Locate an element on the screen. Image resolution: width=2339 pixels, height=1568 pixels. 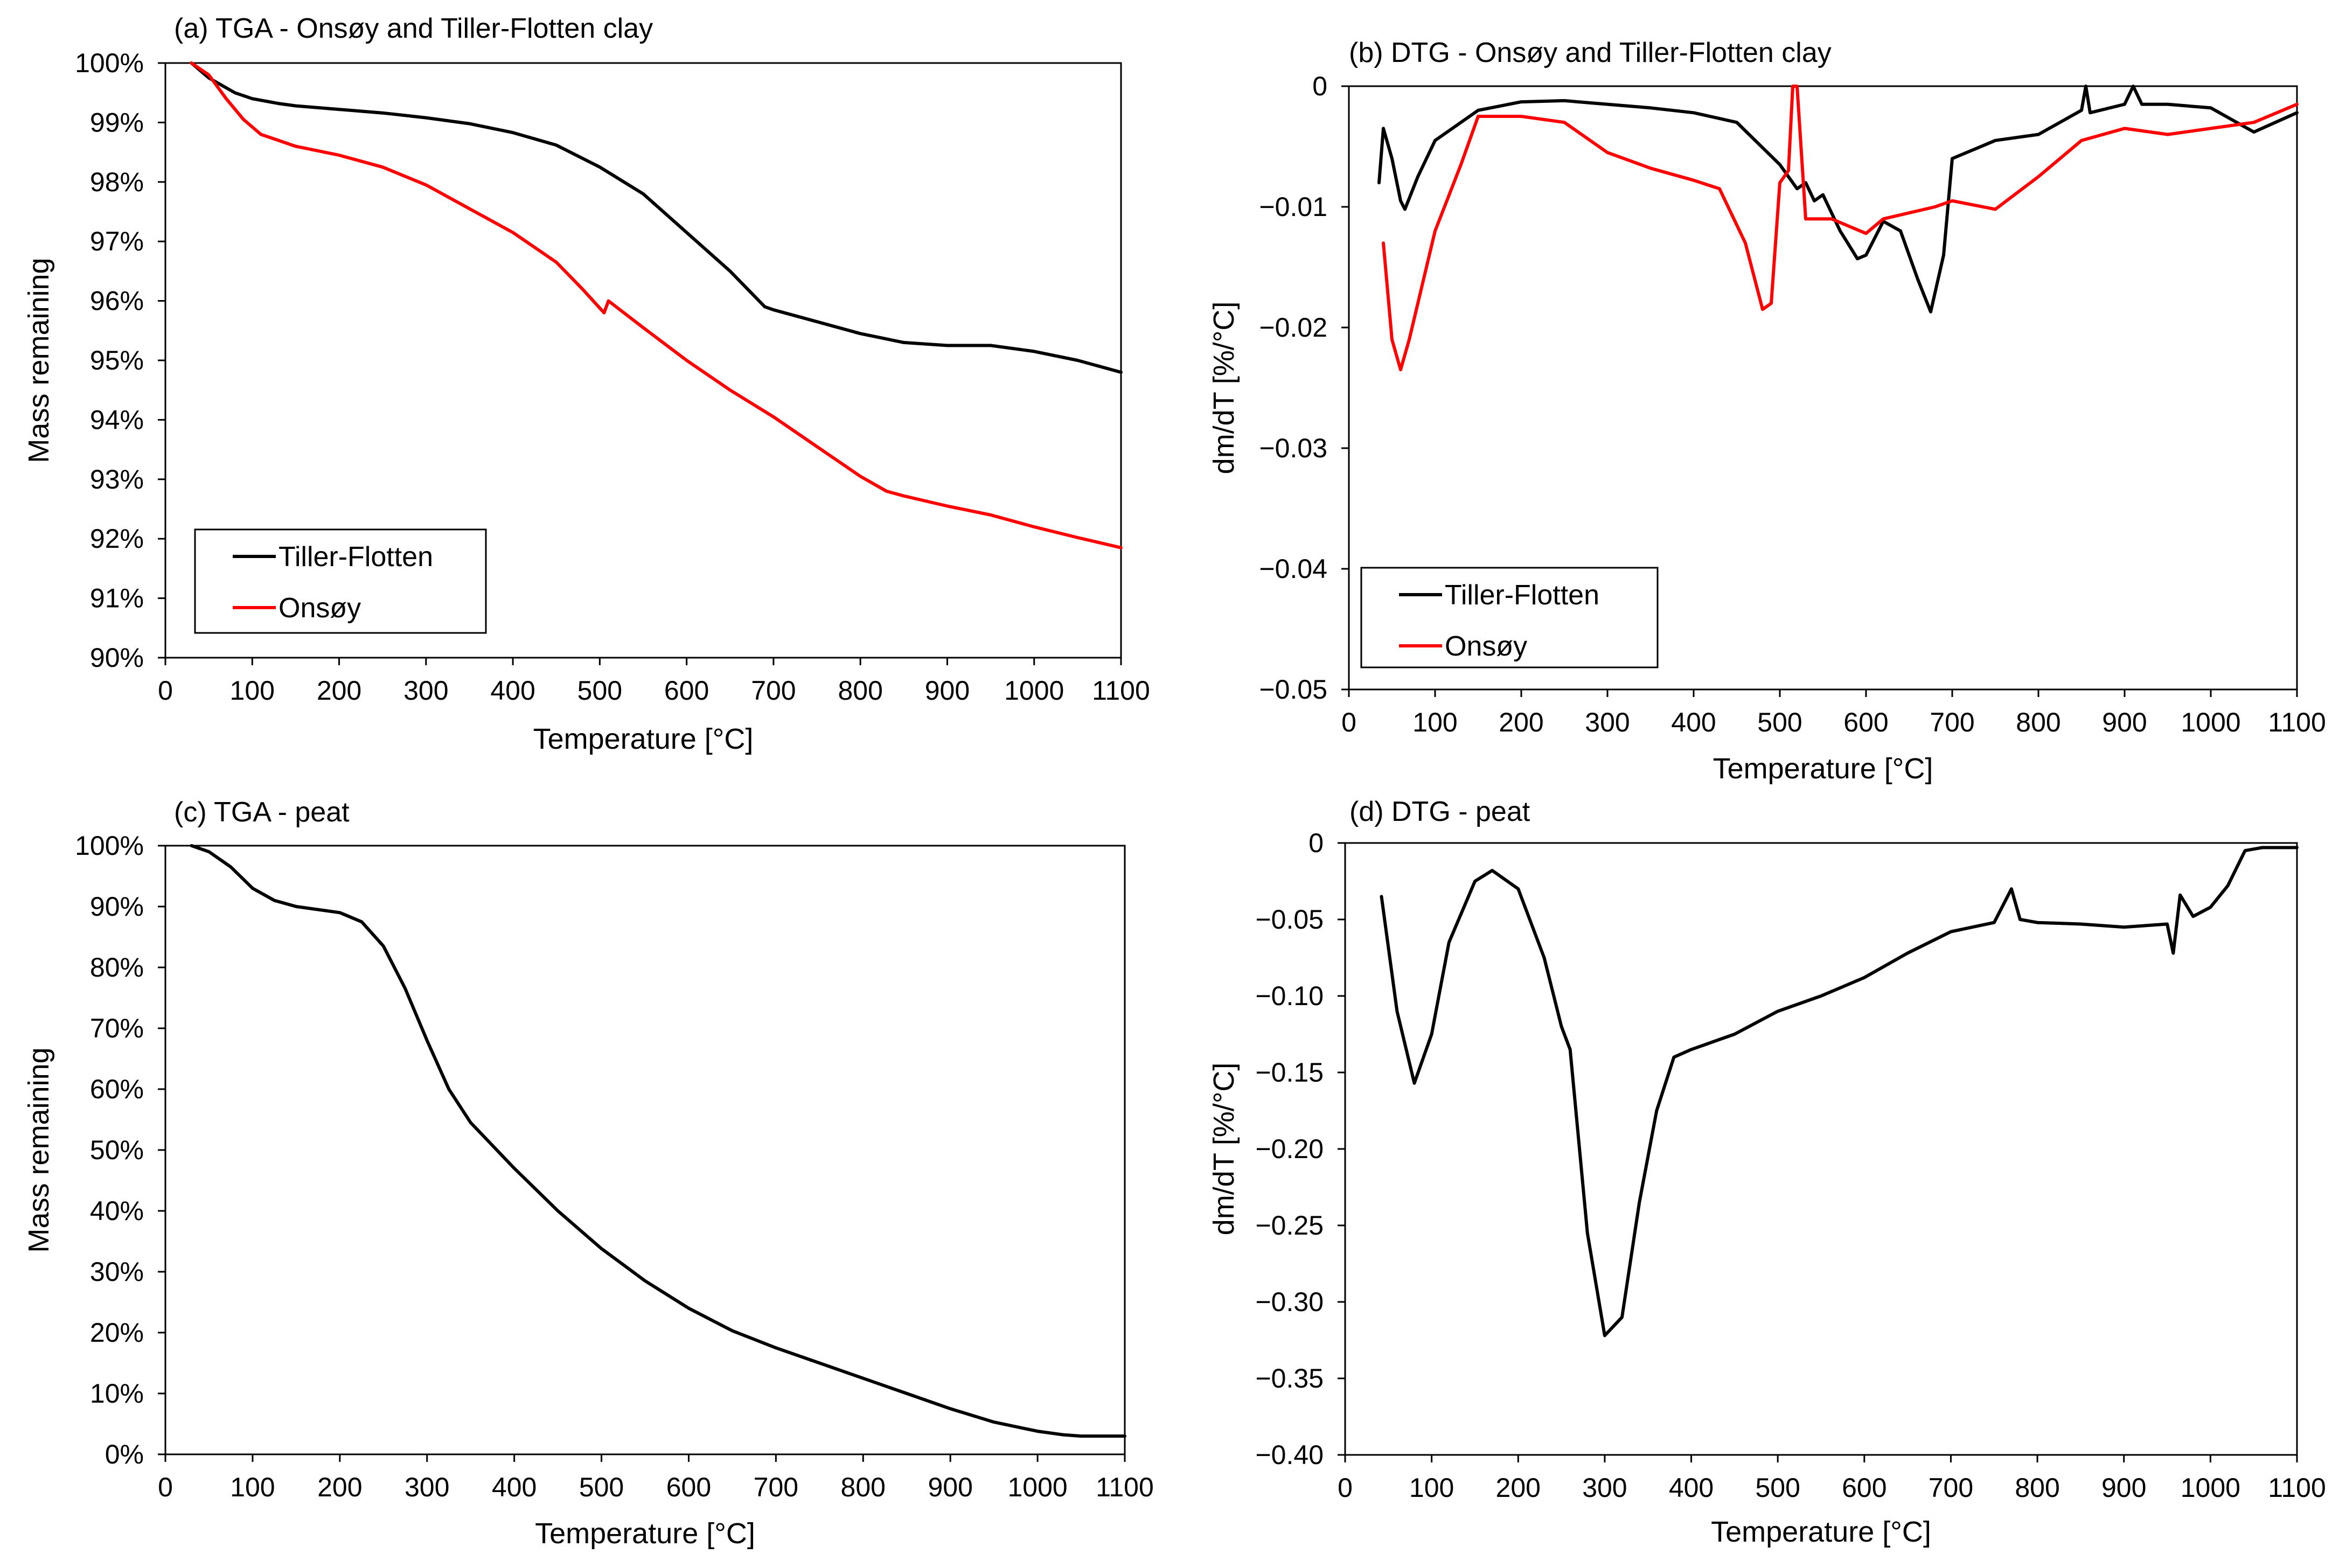
y-tick-label: 94% is located at coordinates (117, 420).